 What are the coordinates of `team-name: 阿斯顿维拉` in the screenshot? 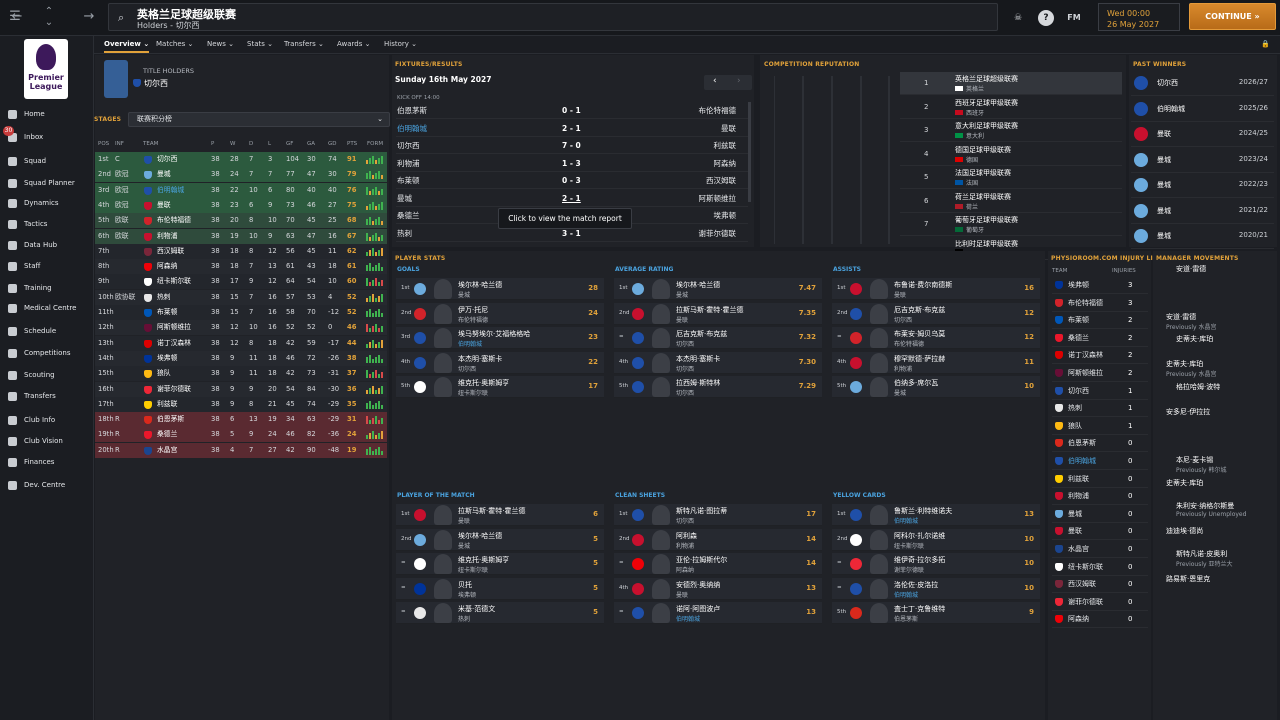 It's located at (174, 327).